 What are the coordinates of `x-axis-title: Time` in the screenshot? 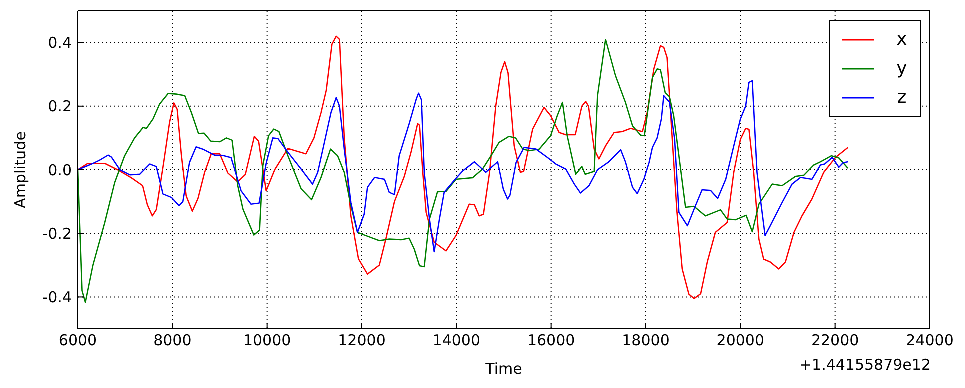 It's located at (503, 369).